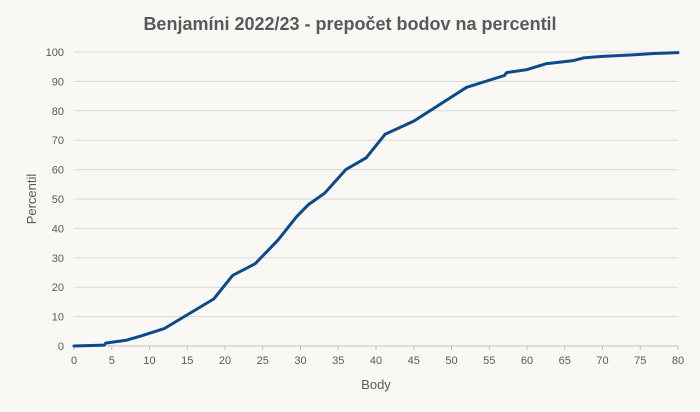  I want to click on x-tick-label: 0, so click(74, 361).